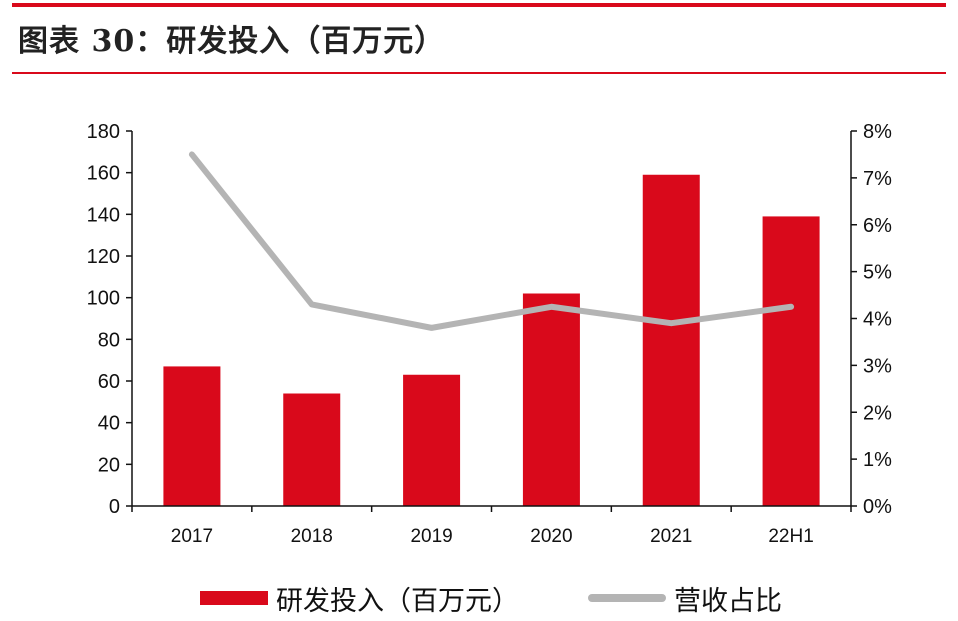 The height and width of the screenshot is (621, 958). Describe the element at coordinates (192, 536) in the screenshot. I see `x-tick-label: 2017` at that location.